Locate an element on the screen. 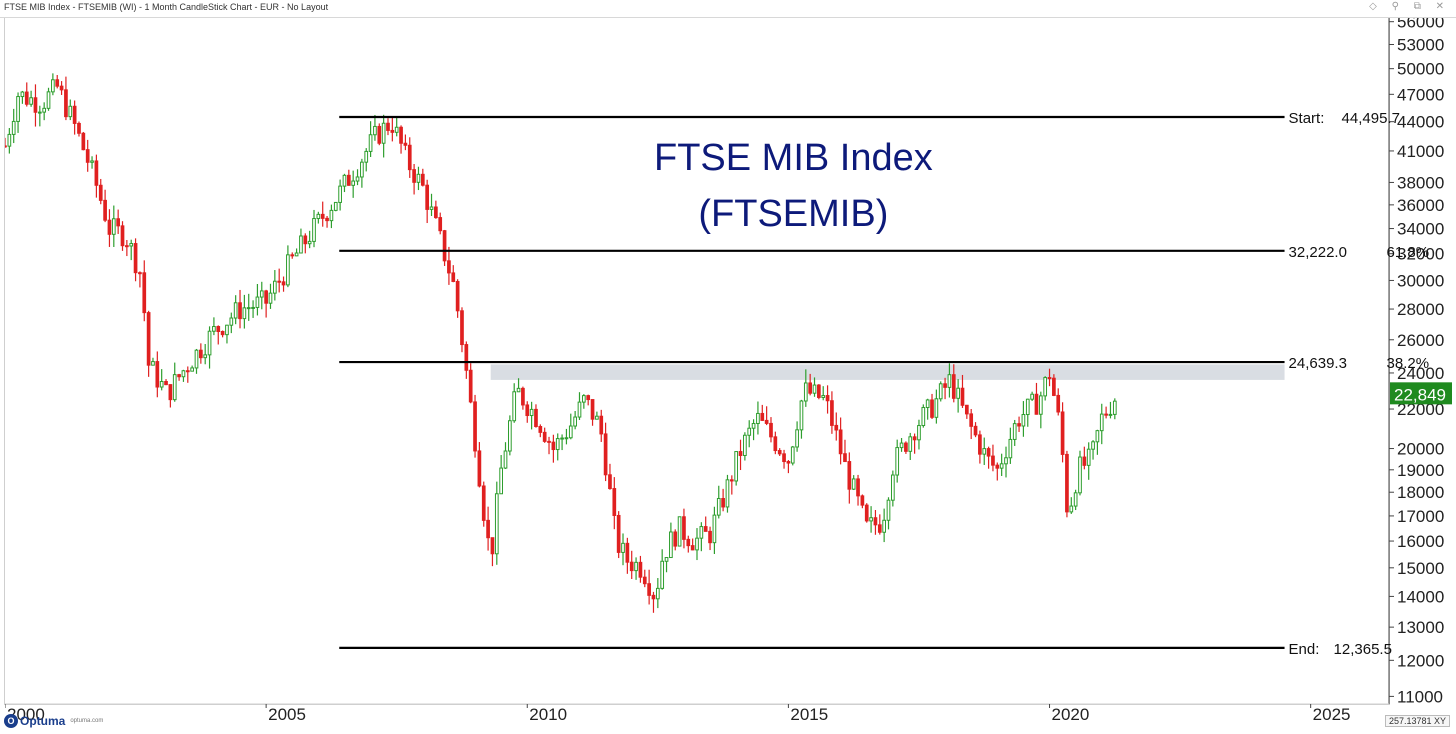 The image size is (1456, 734). y-tick-label: 18000 is located at coordinates (1420, 492).